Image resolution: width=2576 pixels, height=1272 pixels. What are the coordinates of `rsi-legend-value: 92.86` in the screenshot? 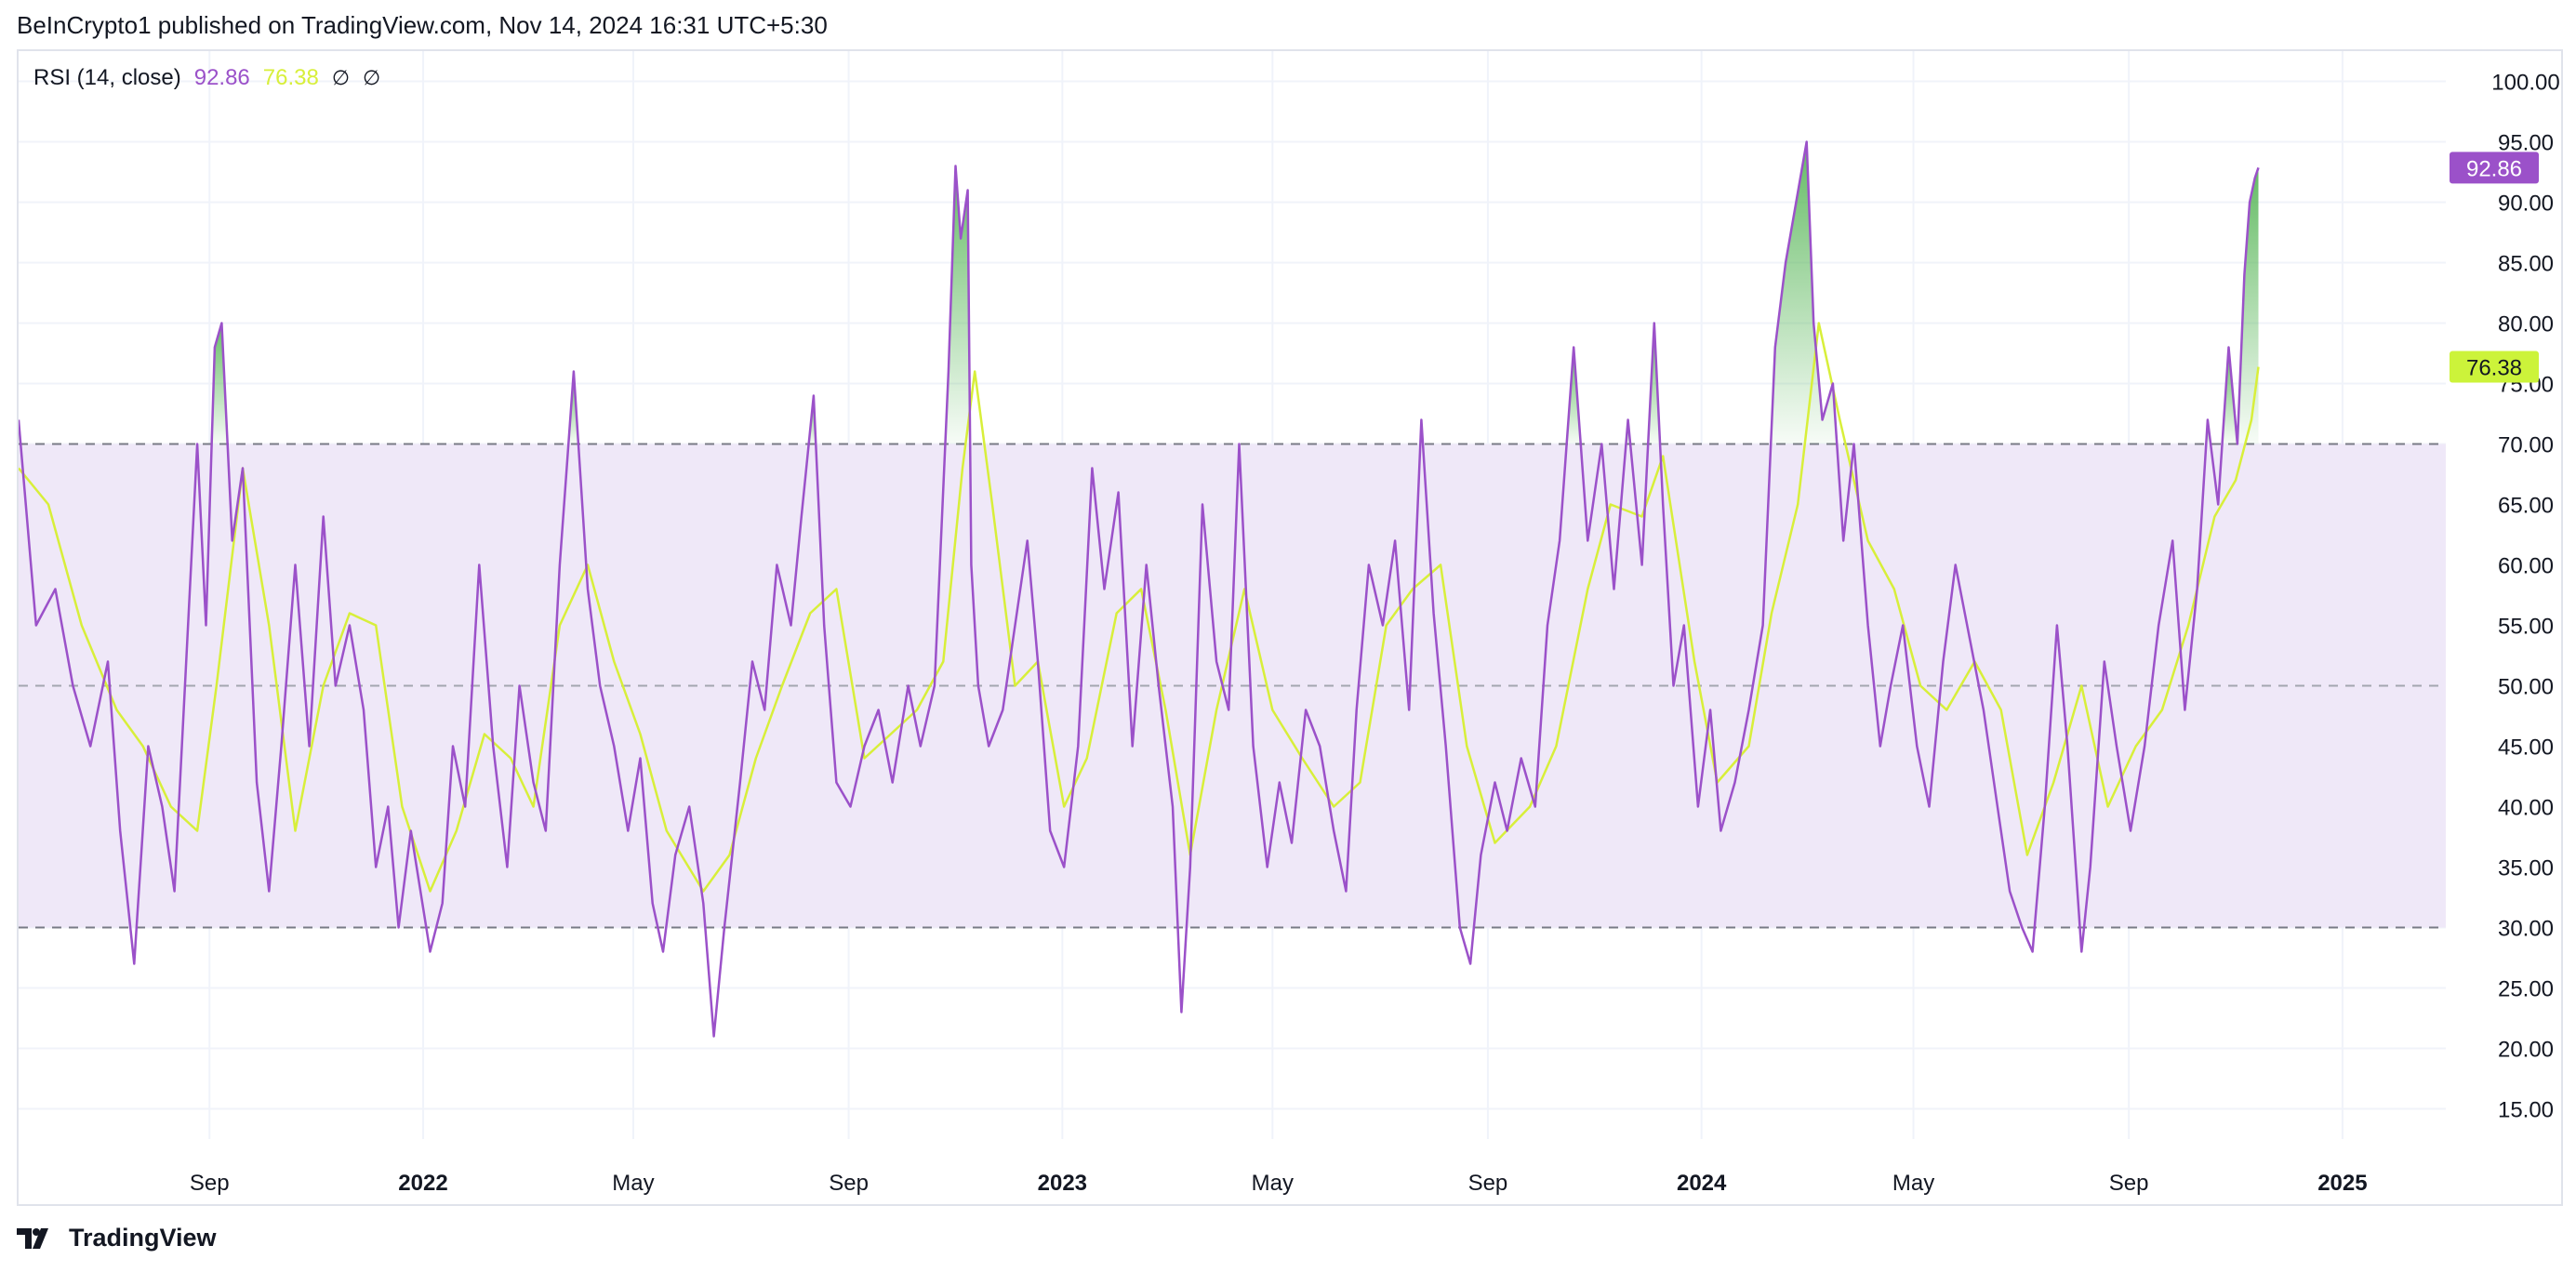 It's located at (221, 77).